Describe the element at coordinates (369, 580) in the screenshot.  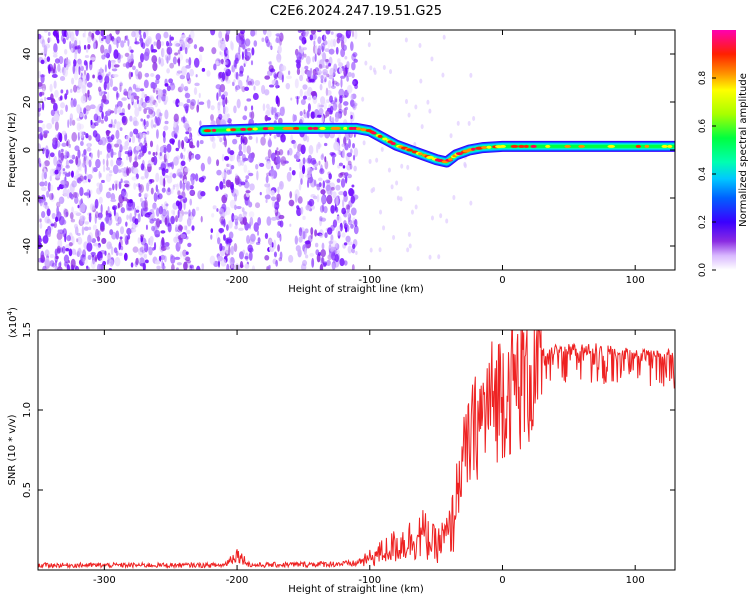
I see `snr-x-tick-label: -100` at that location.